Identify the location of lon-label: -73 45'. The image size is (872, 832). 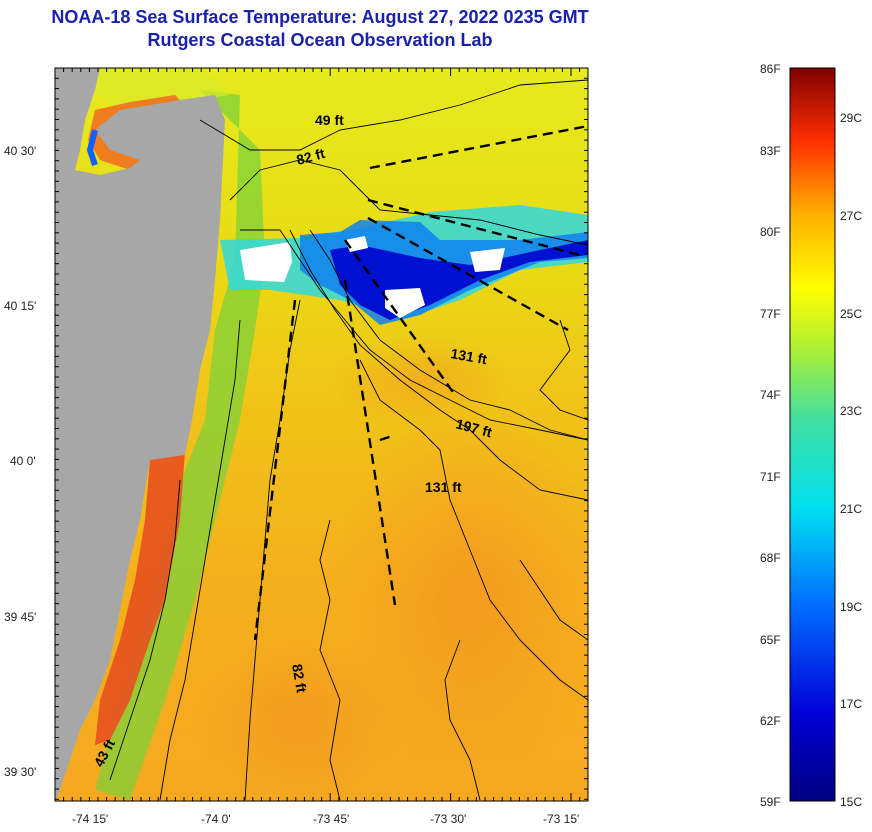
(331, 819).